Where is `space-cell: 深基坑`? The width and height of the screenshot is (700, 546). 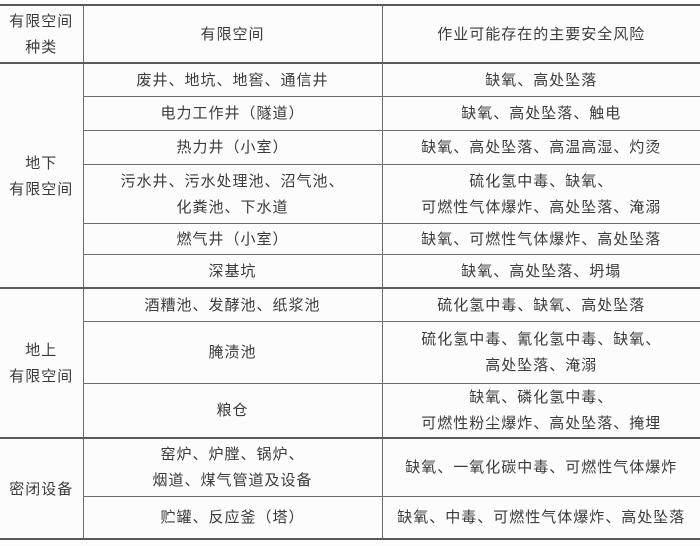 space-cell: 深基坑 is located at coordinates (232, 271).